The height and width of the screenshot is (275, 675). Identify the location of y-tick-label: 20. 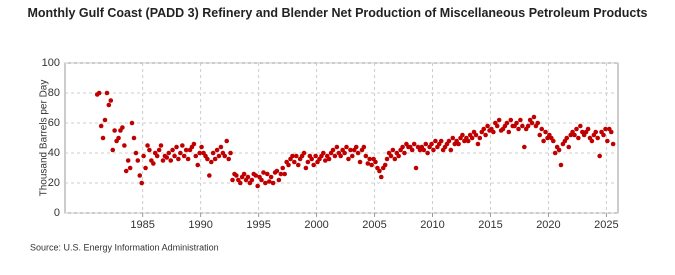
(54, 183).